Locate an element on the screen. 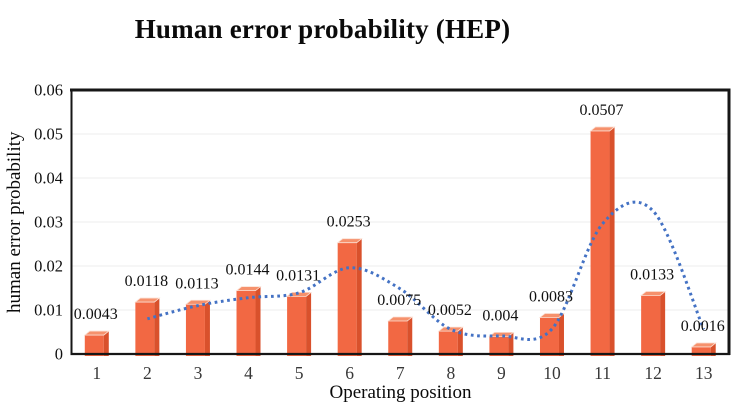 The width and height of the screenshot is (735, 412). x-tick-label: 6 is located at coordinates (349, 373).